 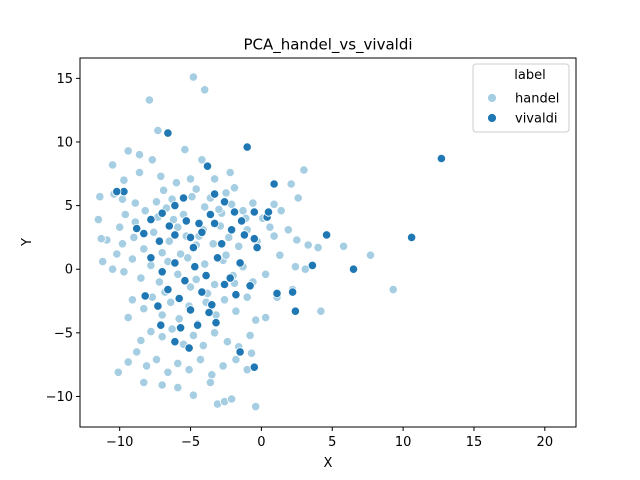 I want to click on legend-marker-vivaldi, so click(x=492, y=118).